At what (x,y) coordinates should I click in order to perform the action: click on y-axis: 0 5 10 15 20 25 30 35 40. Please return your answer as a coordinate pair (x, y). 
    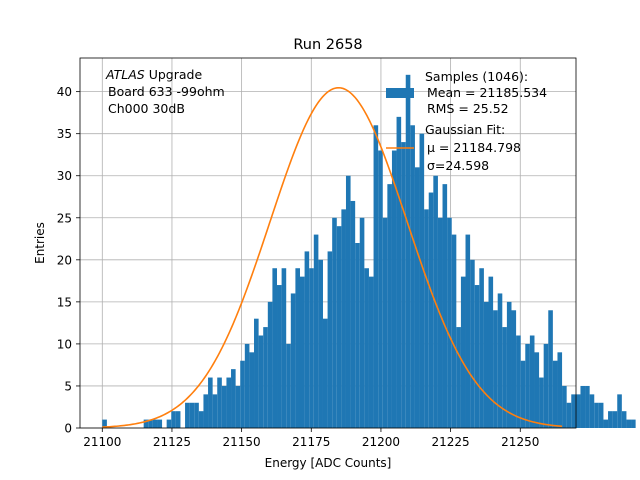
    Looking at the image, I should click on (68, 260).